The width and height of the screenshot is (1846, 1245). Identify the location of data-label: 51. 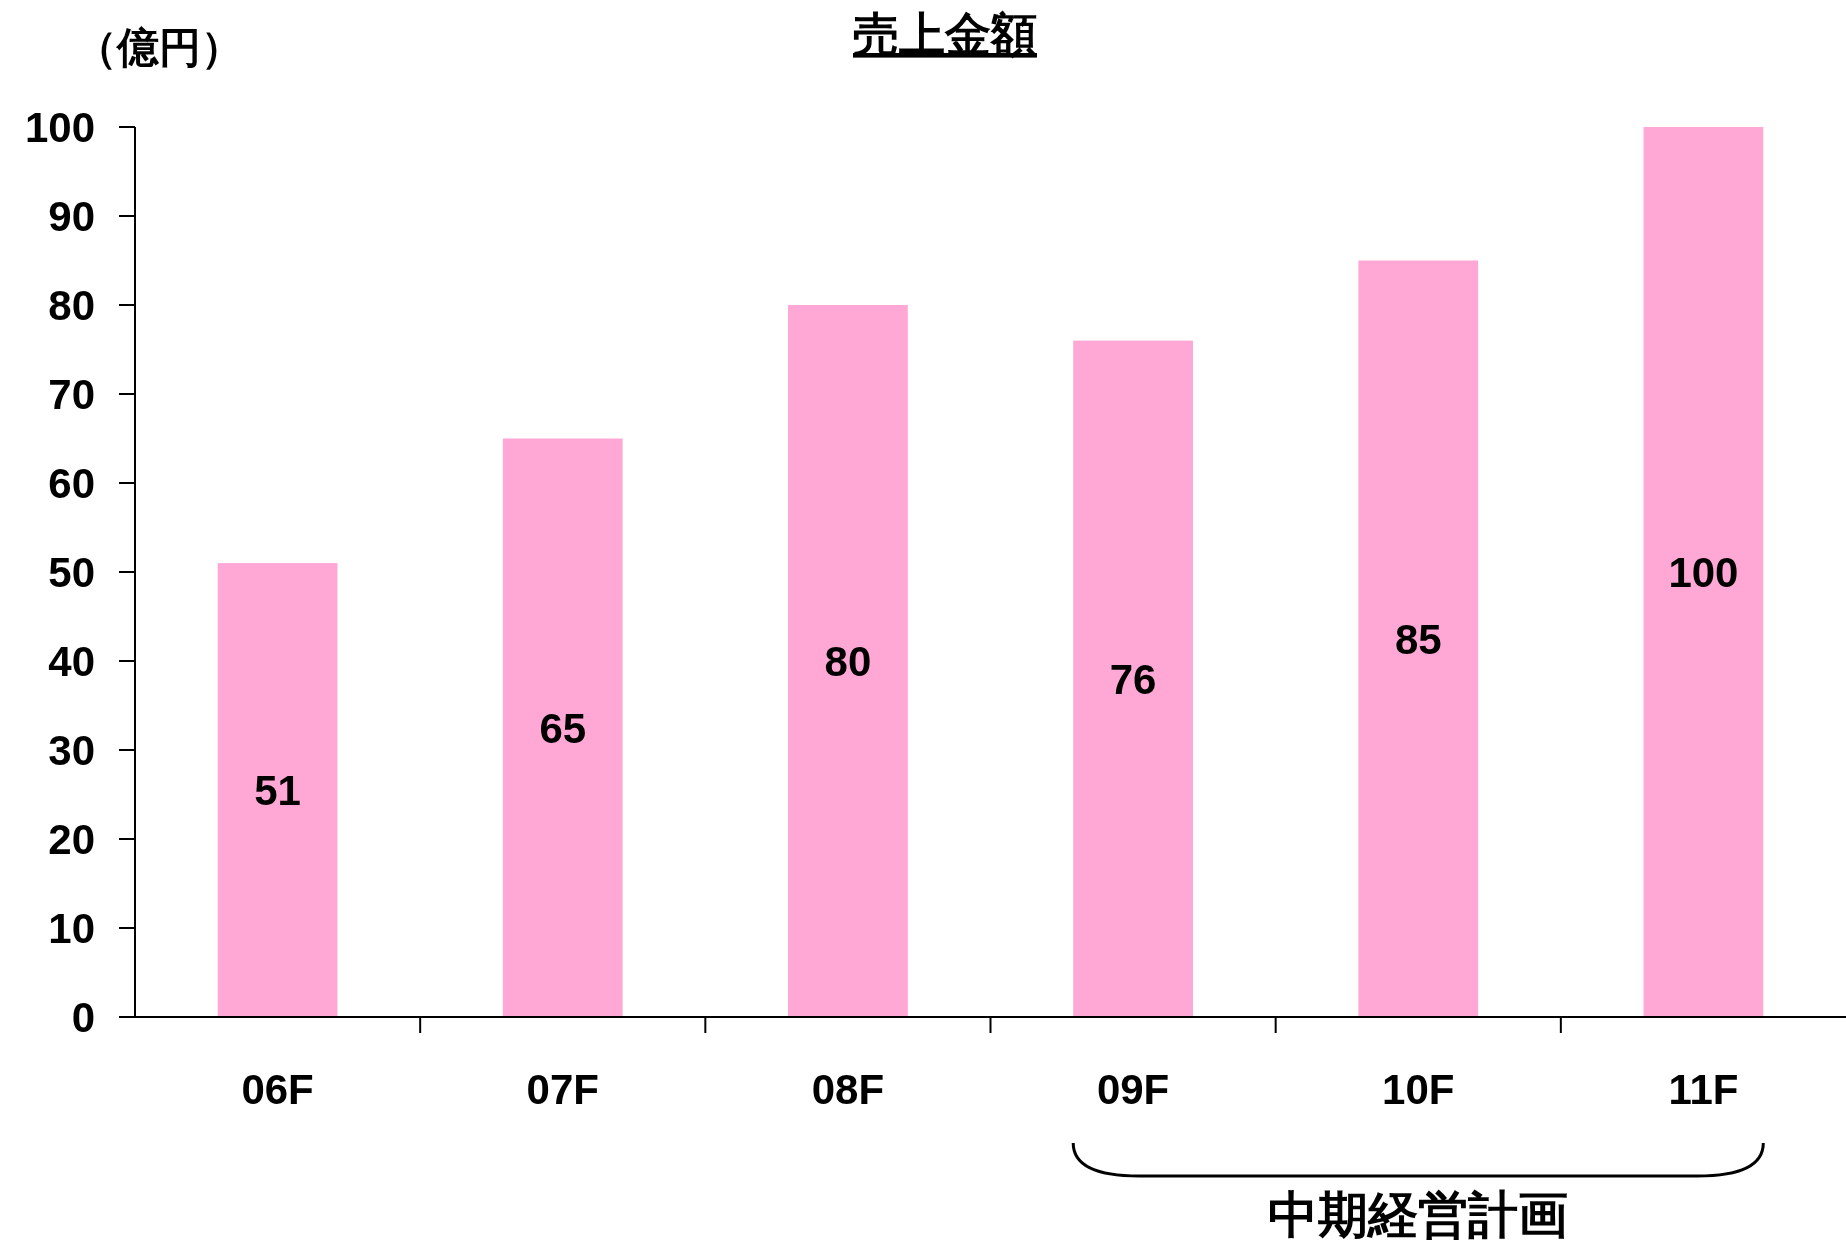
(277, 791).